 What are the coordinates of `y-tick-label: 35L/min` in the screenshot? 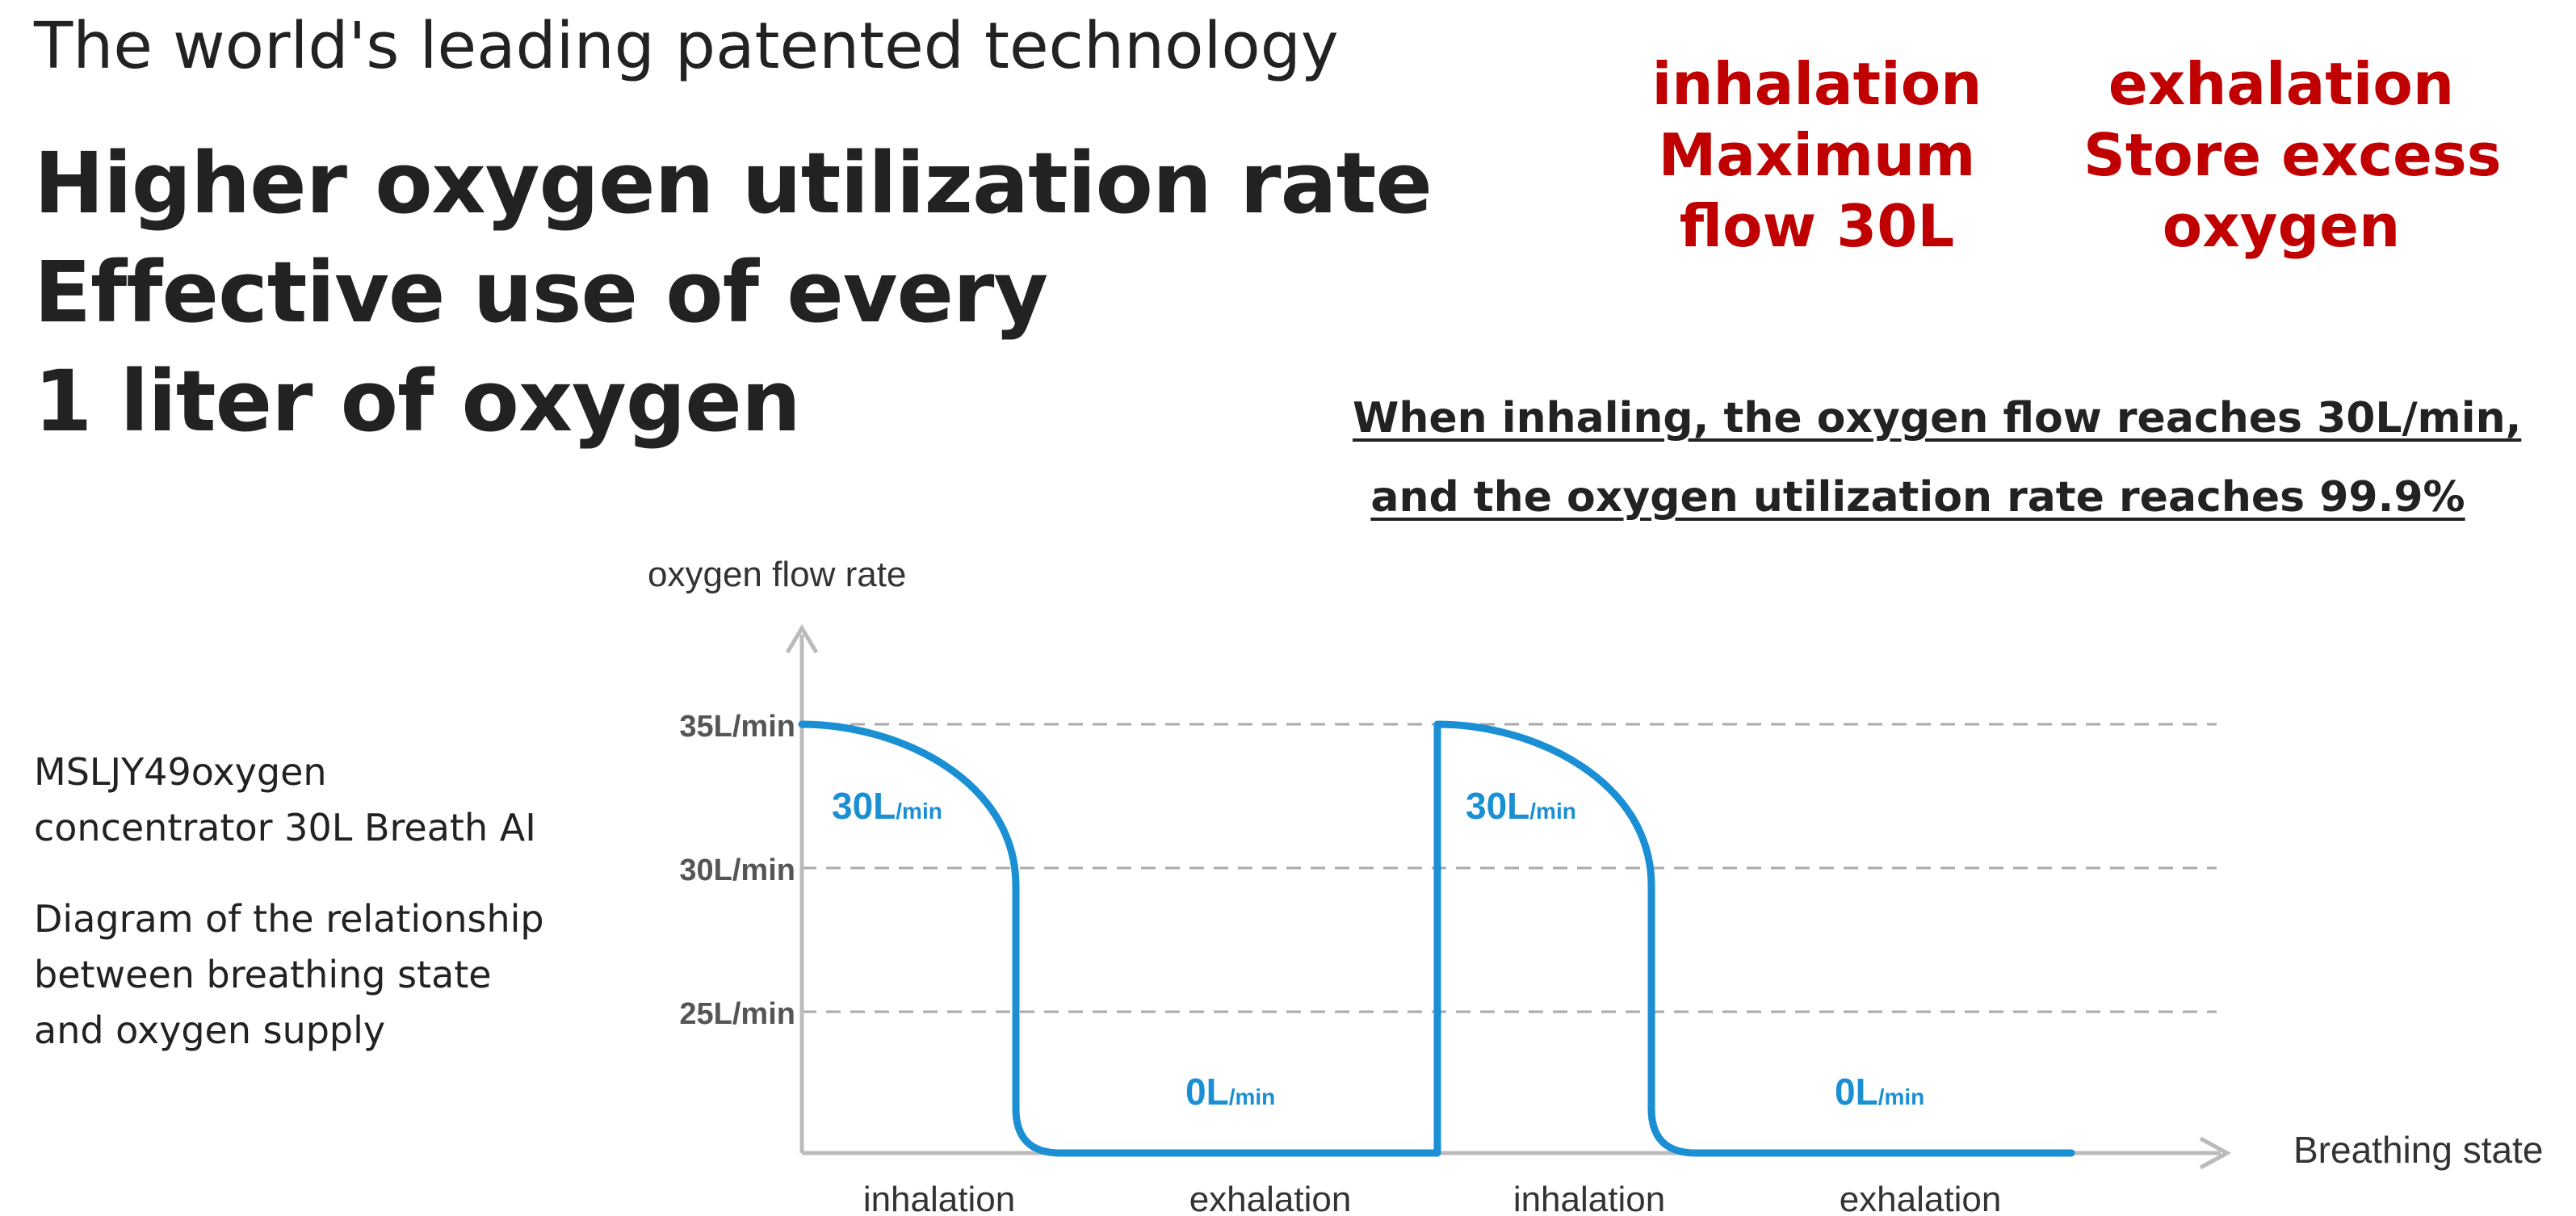 It's located at (737, 727).